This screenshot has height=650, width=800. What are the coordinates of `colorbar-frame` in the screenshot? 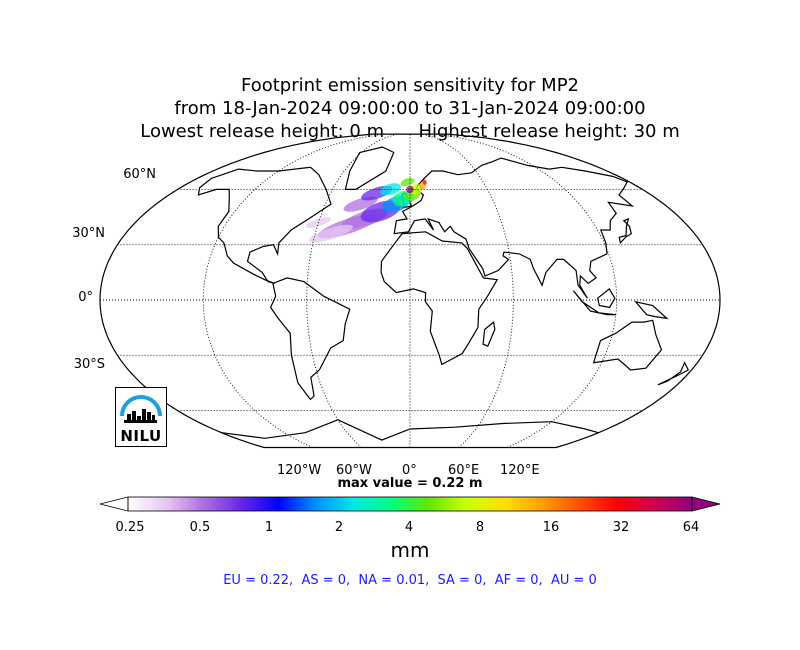 It's located at (410, 504).